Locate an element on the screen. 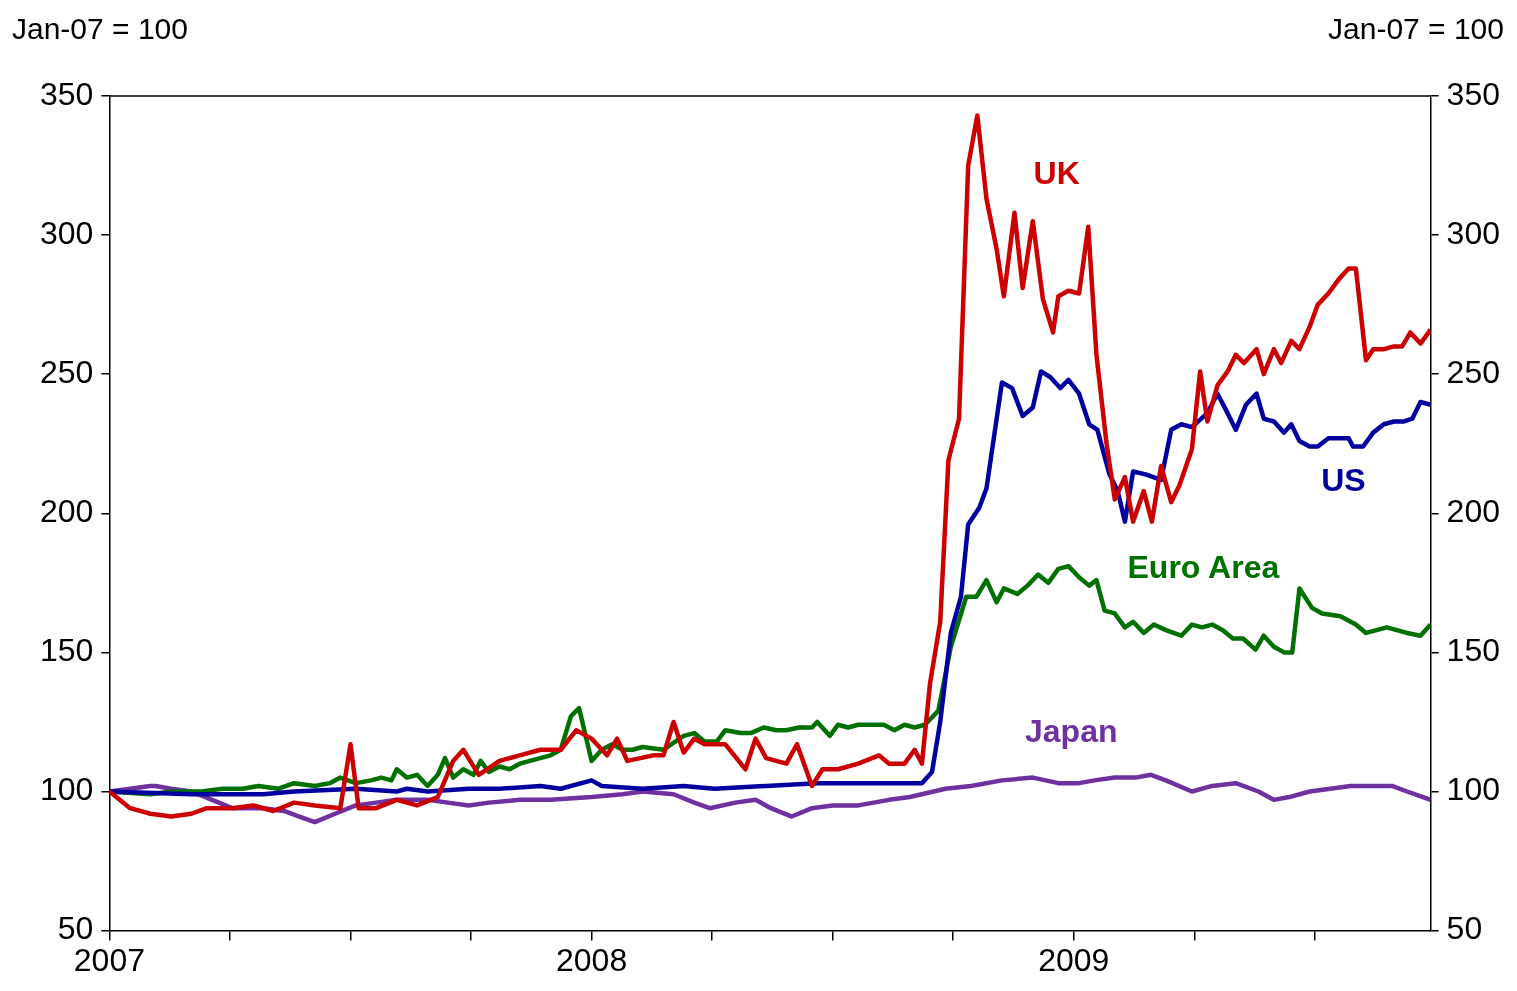 The width and height of the screenshot is (1517, 991). y-tick-label: 100 is located at coordinates (67, 789).